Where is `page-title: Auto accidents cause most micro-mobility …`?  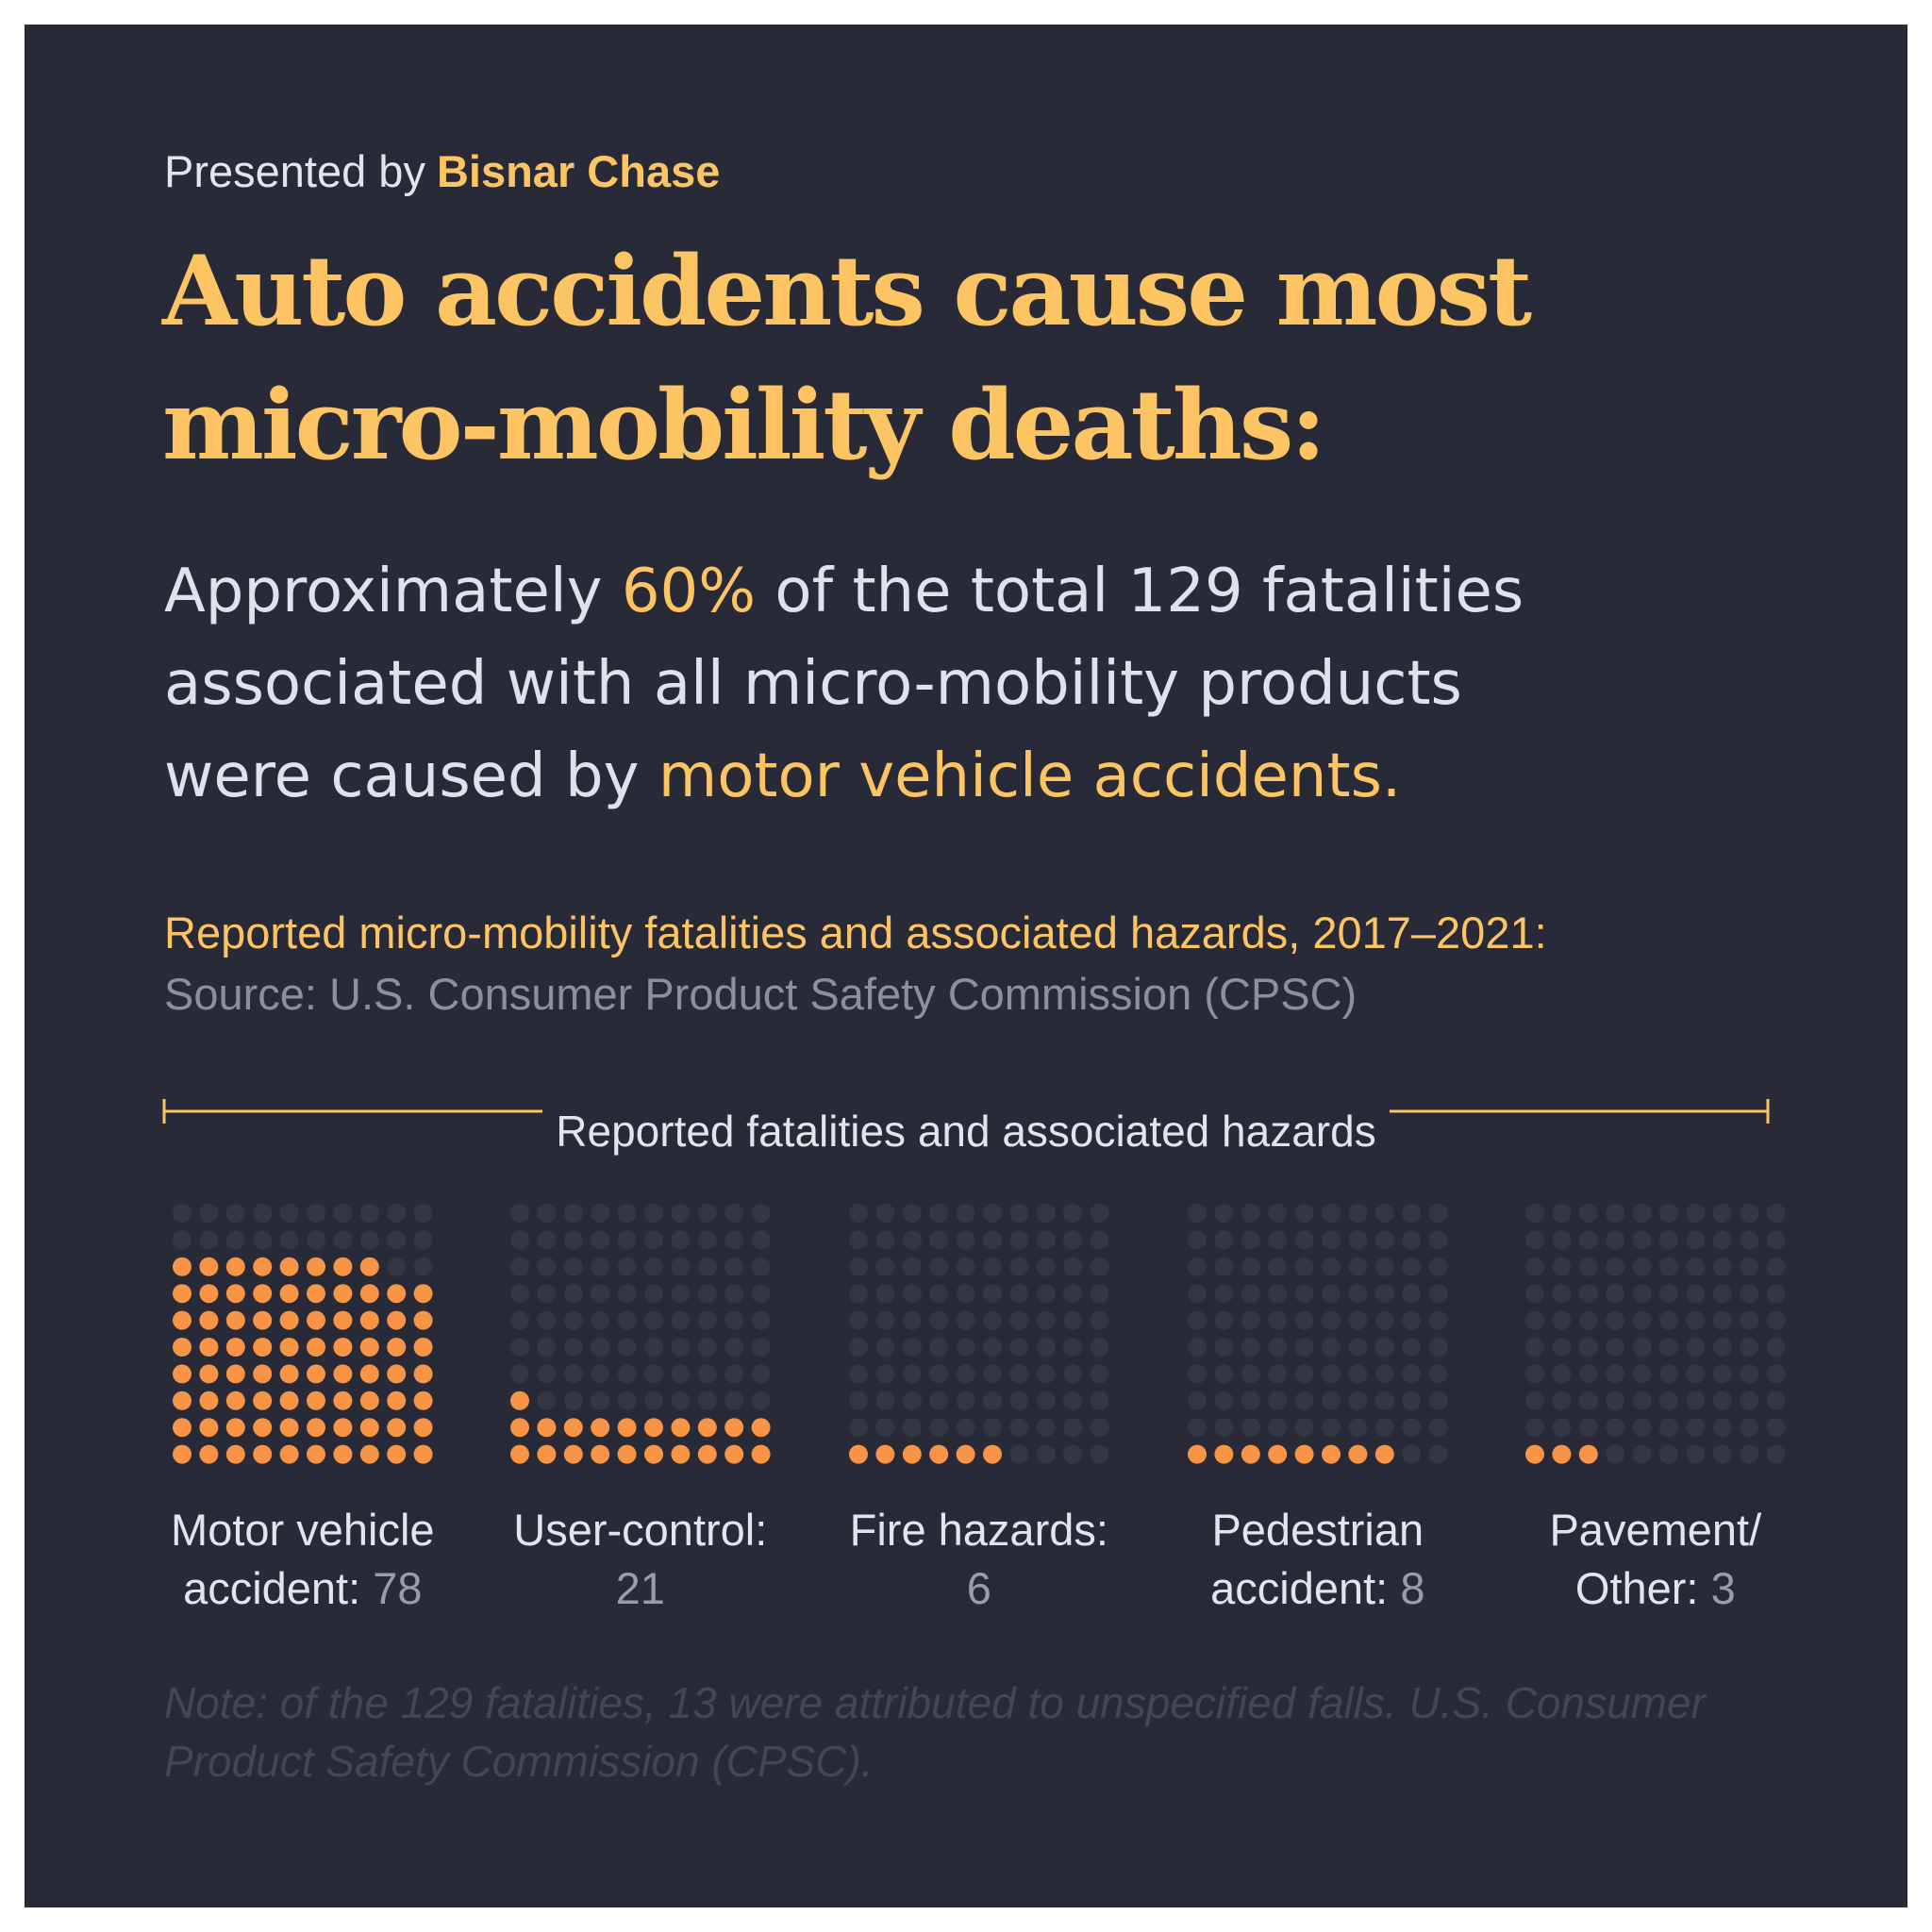 page-title: Auto accidents cause most micro-mobility … is located at coordinates (847, 358).